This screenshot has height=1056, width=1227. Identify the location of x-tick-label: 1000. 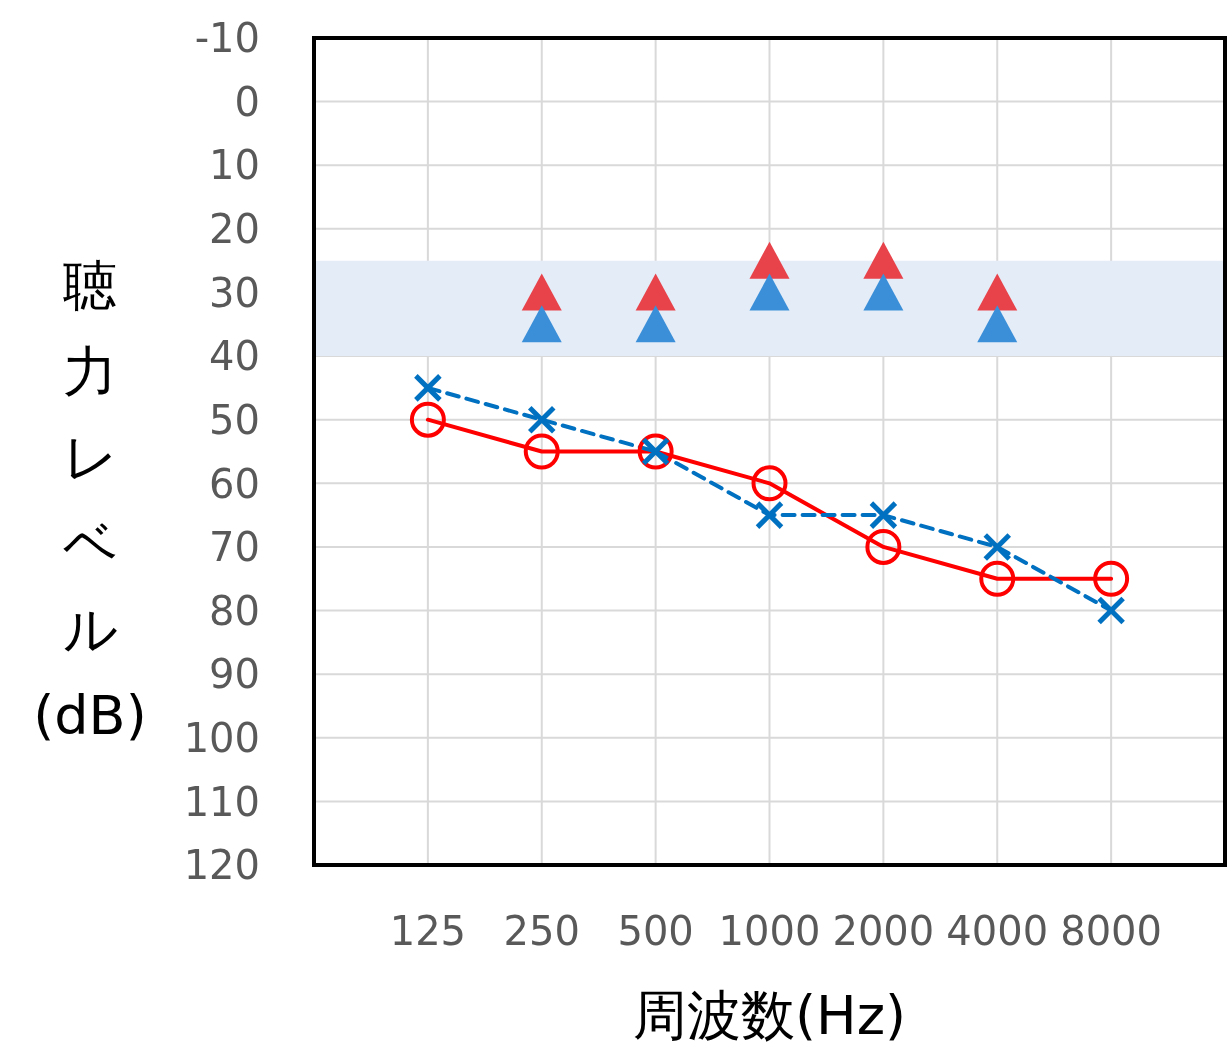
(769, 931).